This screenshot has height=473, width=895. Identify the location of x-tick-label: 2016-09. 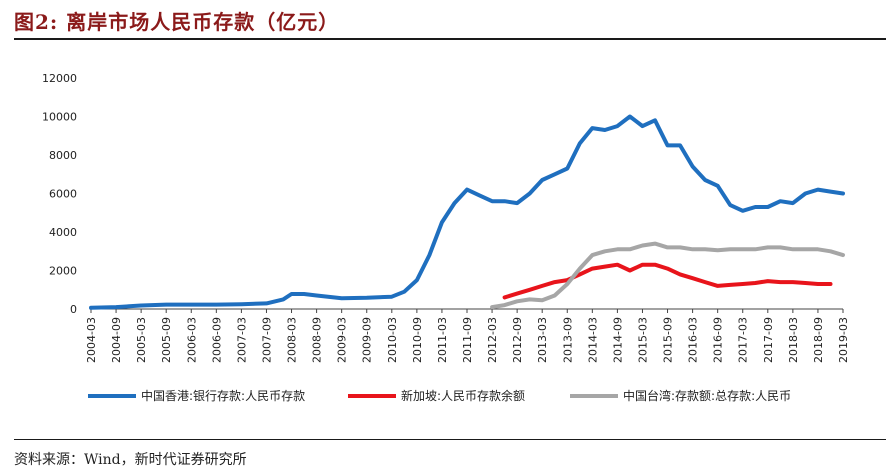
(718, 340).